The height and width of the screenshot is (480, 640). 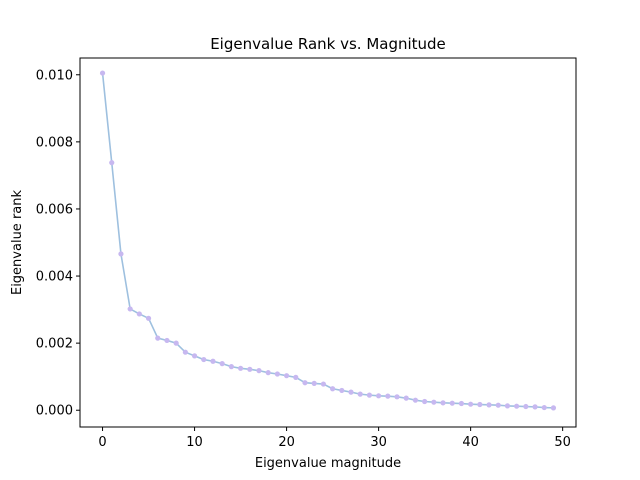 What do you see at coordinates (54, 277) in the screenshot?
I see `y-tick-label: 0.004` at bounding box center [54, 277].